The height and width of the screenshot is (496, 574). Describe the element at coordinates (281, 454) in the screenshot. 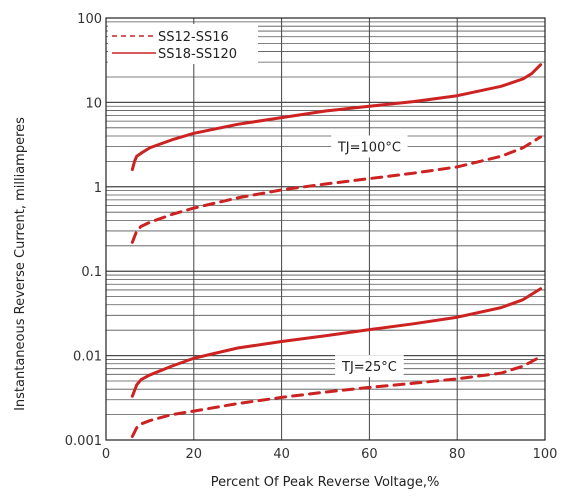

I see `x-tick-label: 40` at that location.